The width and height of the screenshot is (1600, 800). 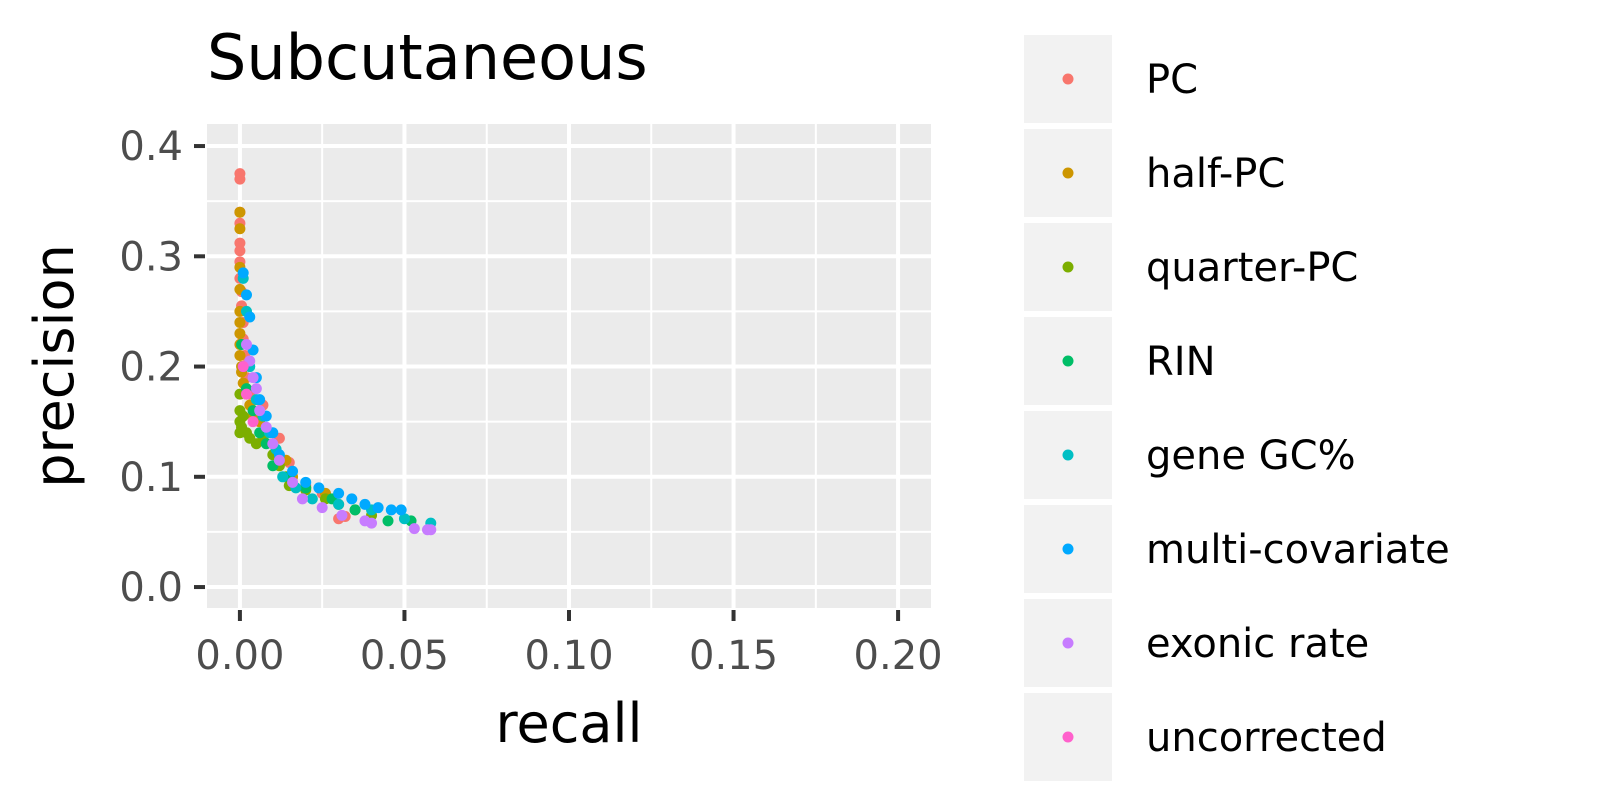 What do you see at coordinates (568, 723) in the screenshot?
I see `x-axis-label: recall` at bounding box center [568, 723].